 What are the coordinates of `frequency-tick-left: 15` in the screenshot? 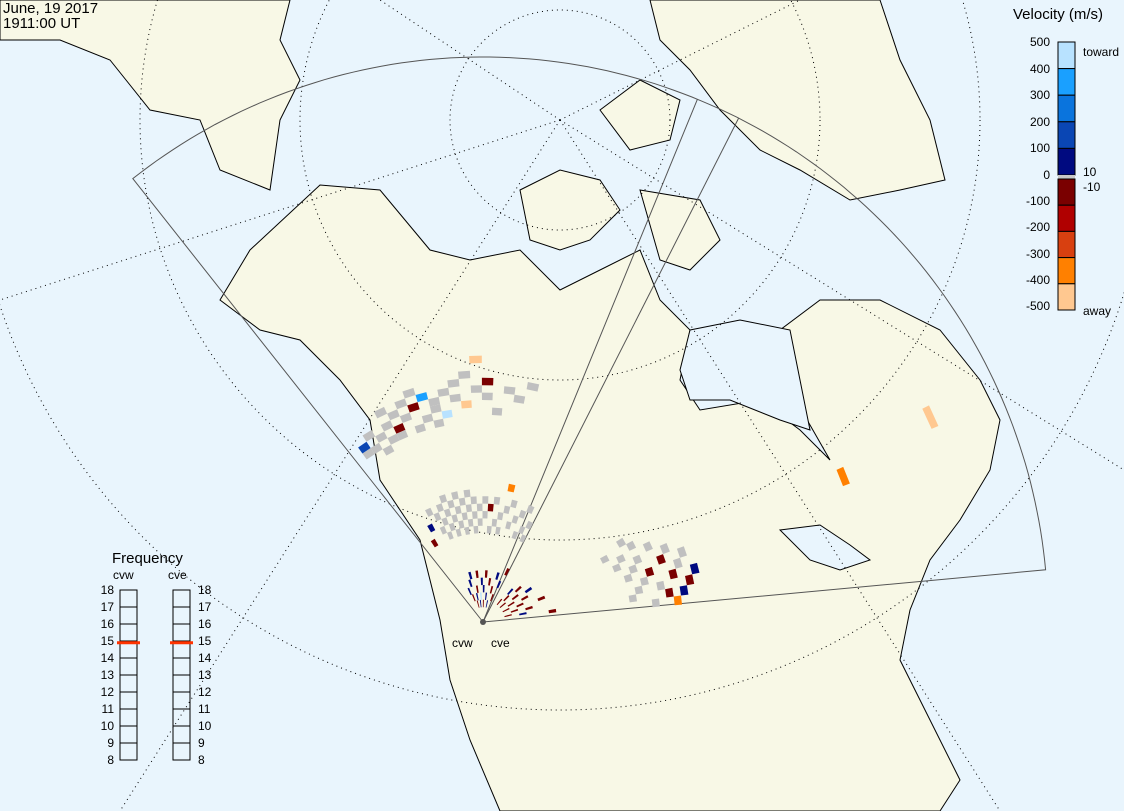 It's located at (107, 641).